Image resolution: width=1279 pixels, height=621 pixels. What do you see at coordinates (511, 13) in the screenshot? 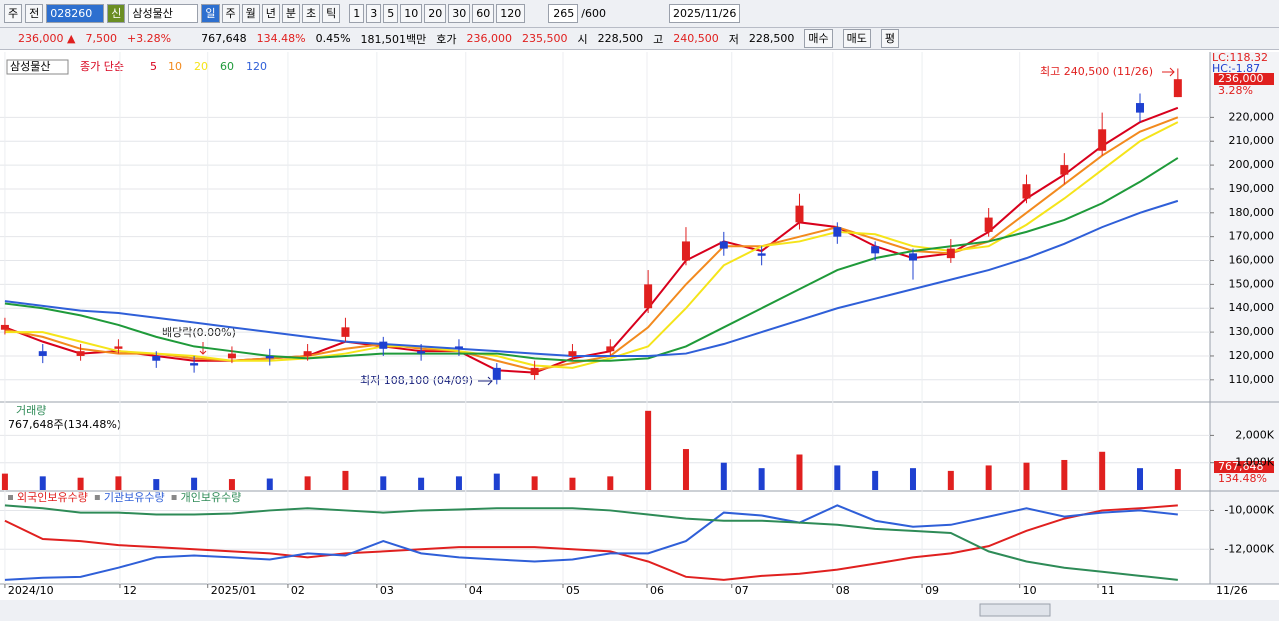
I see `interval-button: 120` at bounding box center [511, 13].